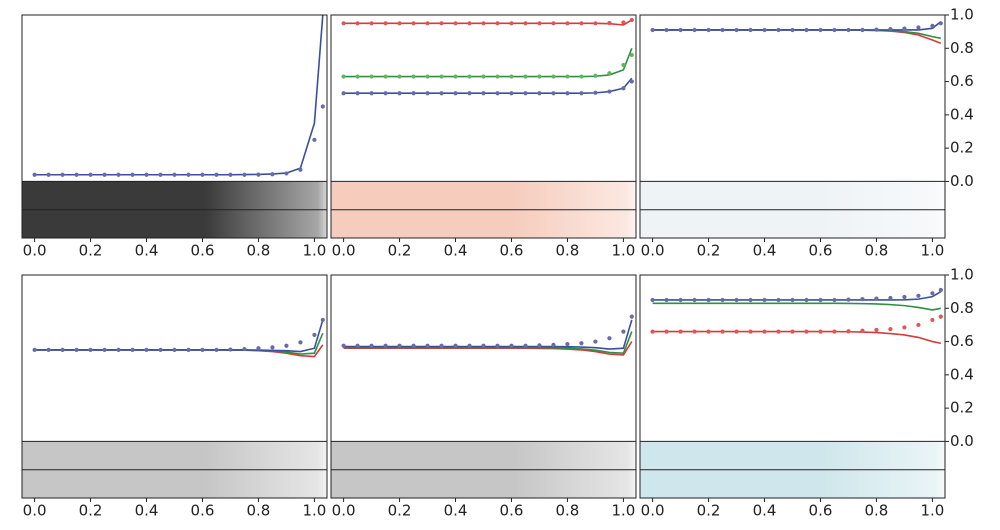 The image size is (1000, 530). What do you see at coordinates (962, 441) in the screenshot?
I see `y-tick-label: 0.0` at bounding box center [962, 441].